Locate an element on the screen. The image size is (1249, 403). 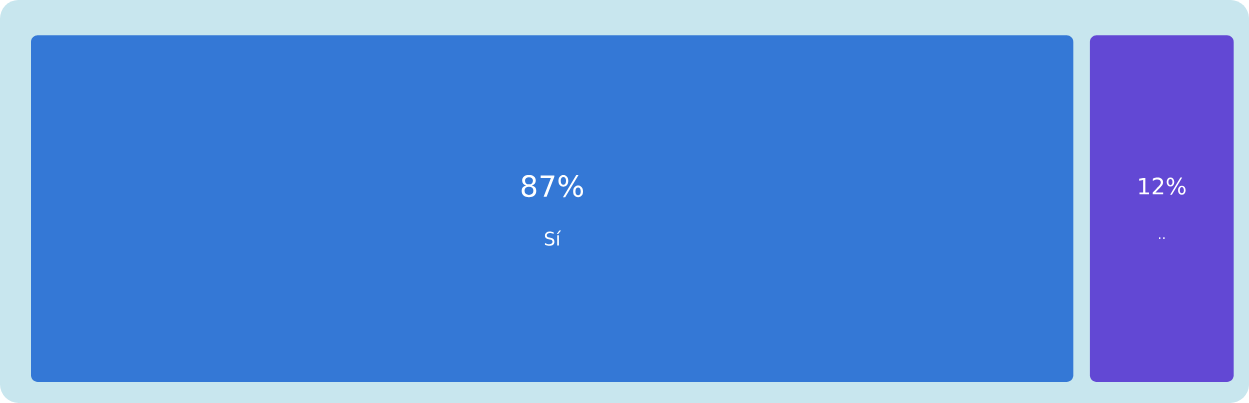
data-label: 87% is located at coordinates (552, 186).